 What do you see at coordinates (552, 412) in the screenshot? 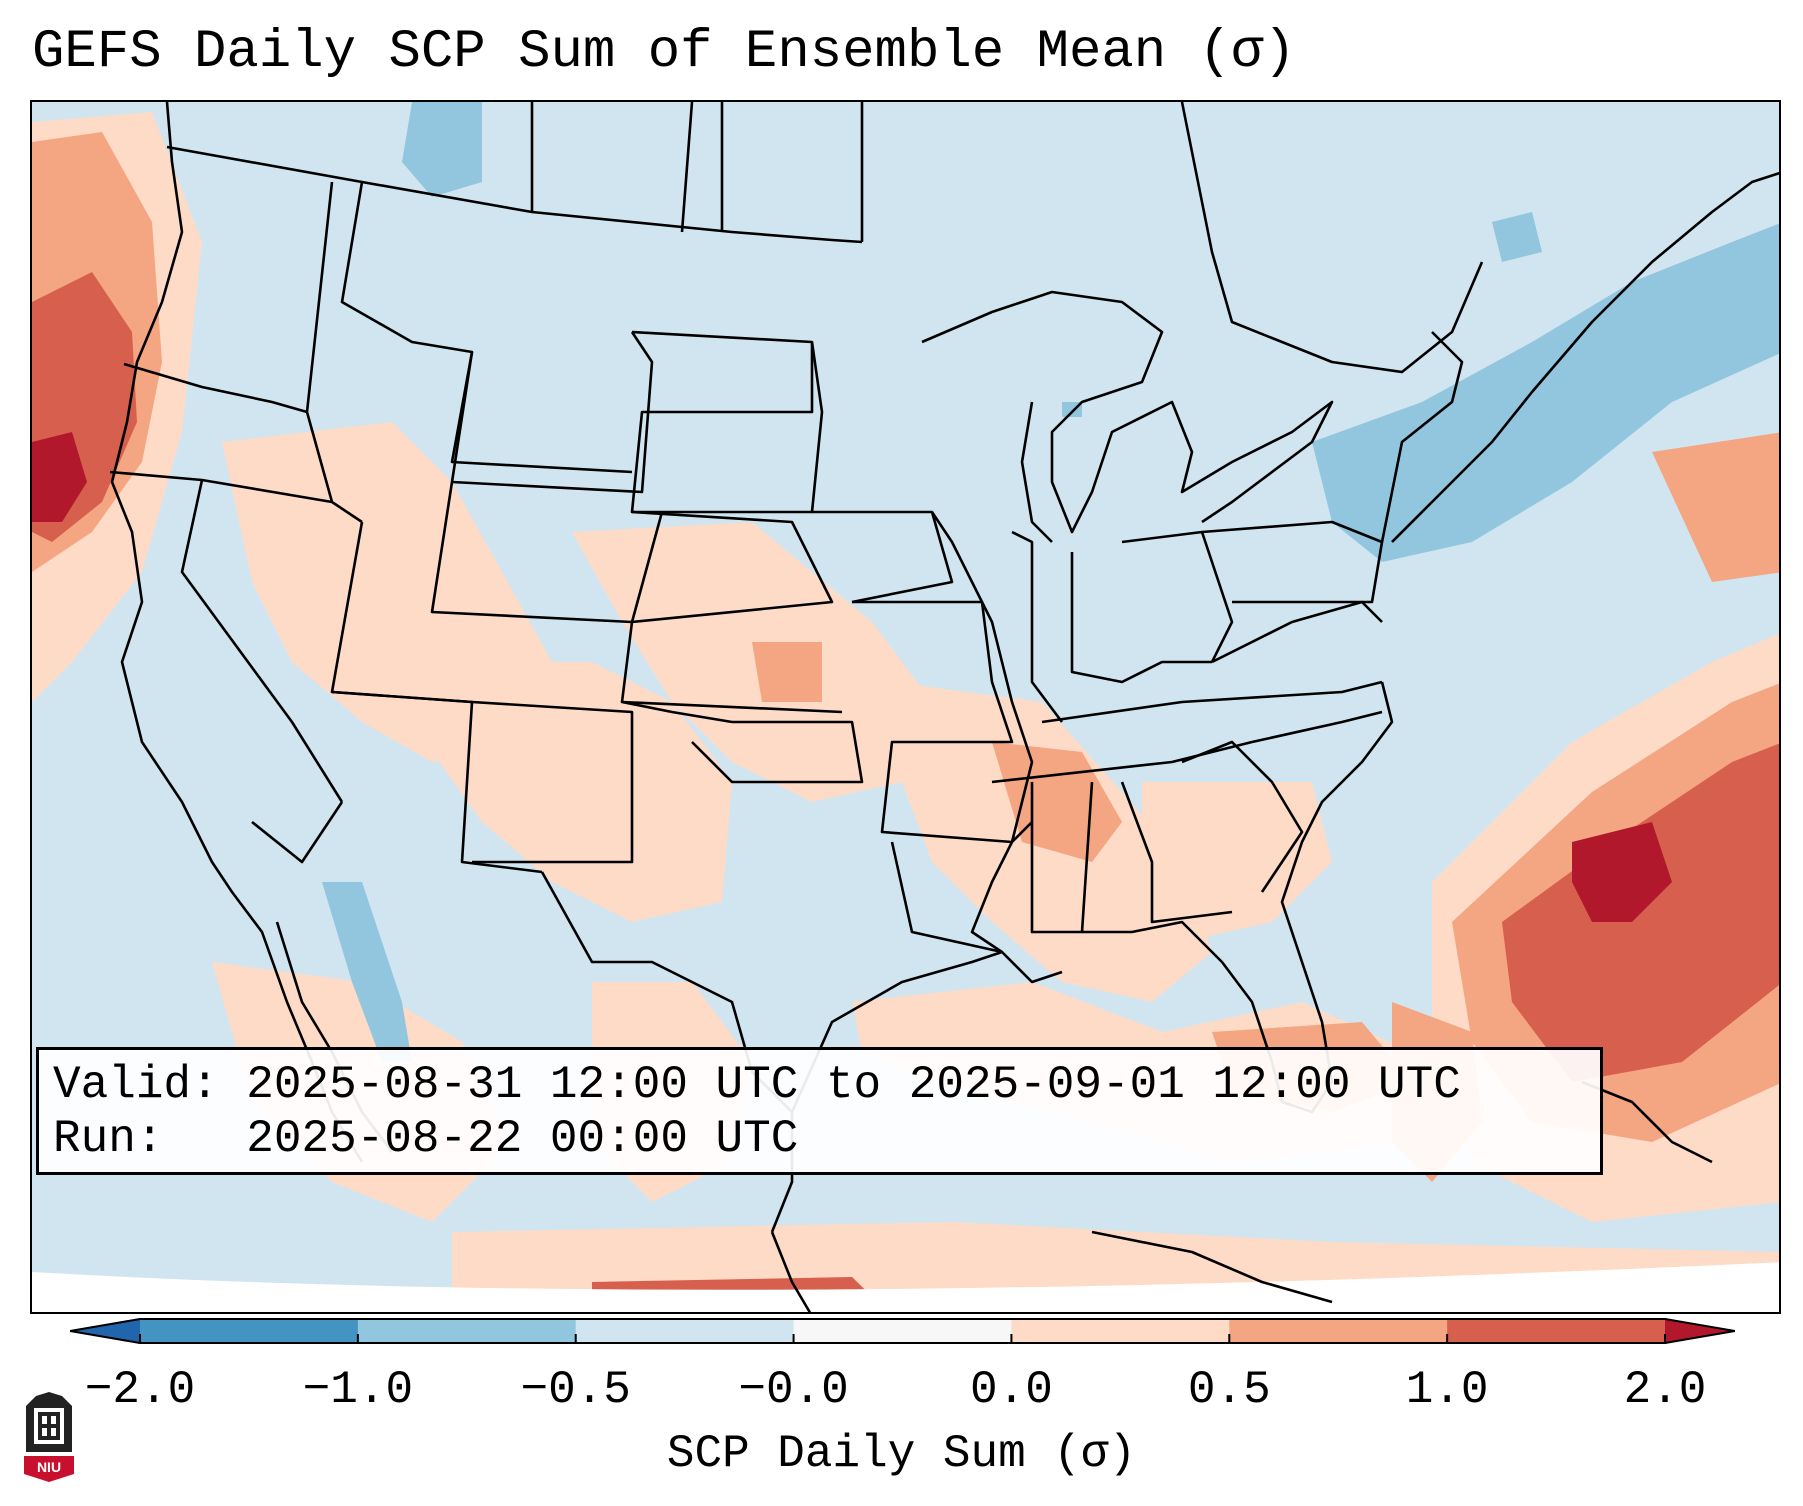
I see `wyoming-border` at bounding box center [552, 412].